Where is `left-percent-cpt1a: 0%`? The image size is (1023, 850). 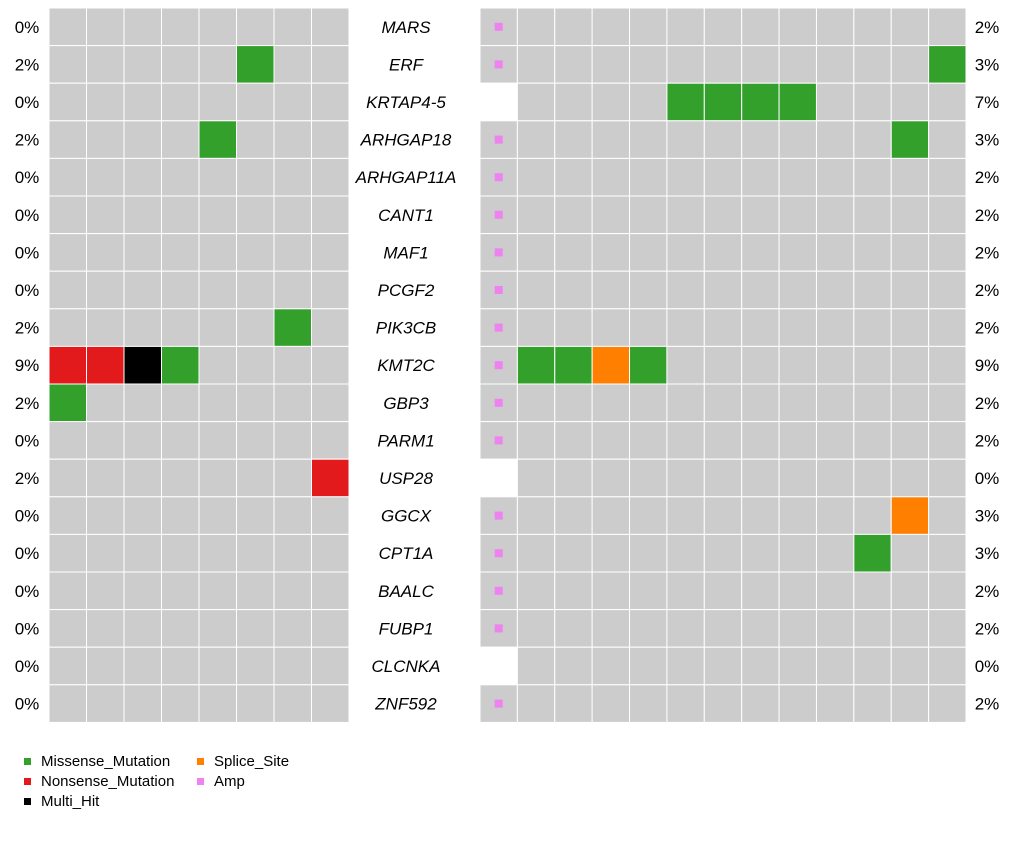
left-percent-cpt1a: 0% is located at coordinates (27, 553).